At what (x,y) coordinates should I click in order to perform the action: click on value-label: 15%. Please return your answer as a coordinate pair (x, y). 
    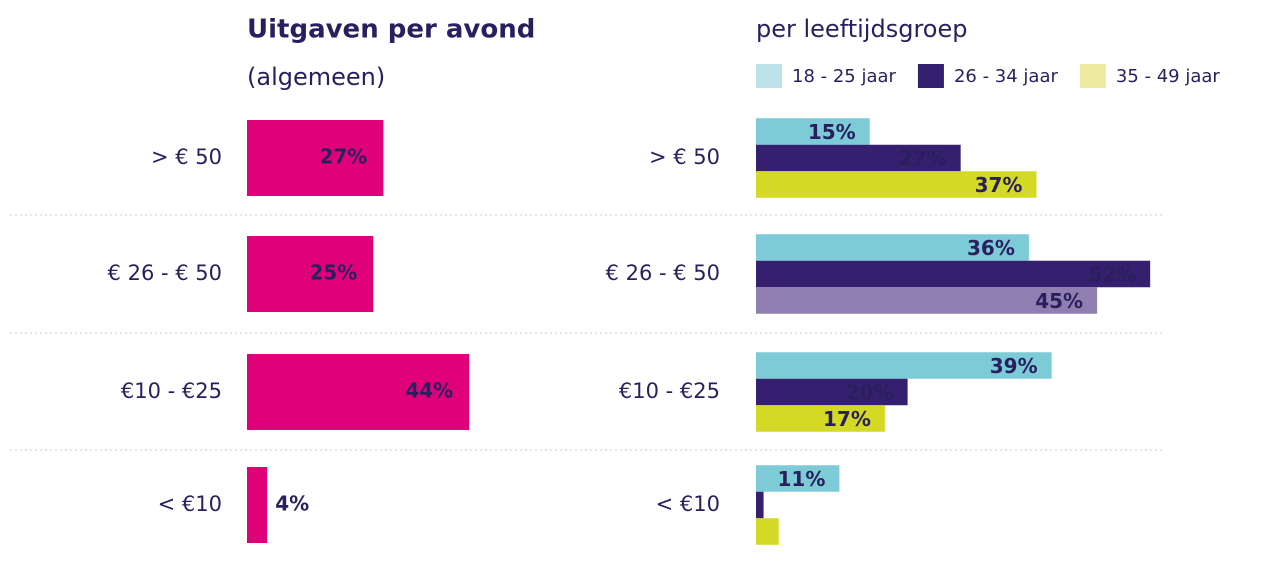
    Looking at the image, I should click on (832, 132).